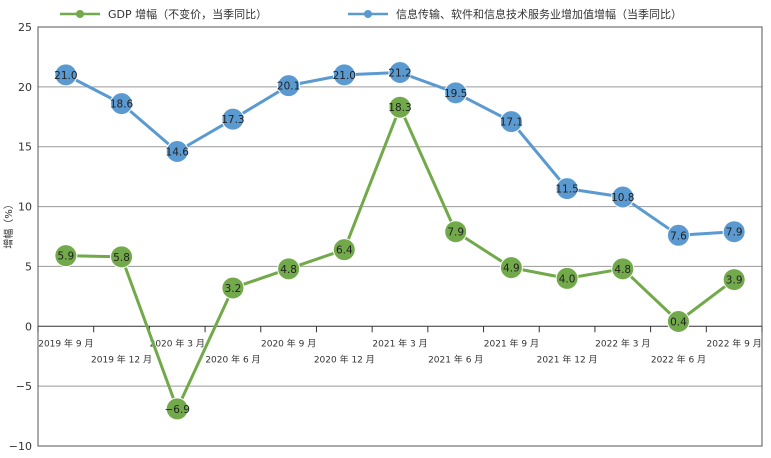 The height and width of the screenshot is (458, 771). Describe the element at coordinates (511, 343) in the screenshot. I see `x-tick-label: 2021 年 9 月` at that location.